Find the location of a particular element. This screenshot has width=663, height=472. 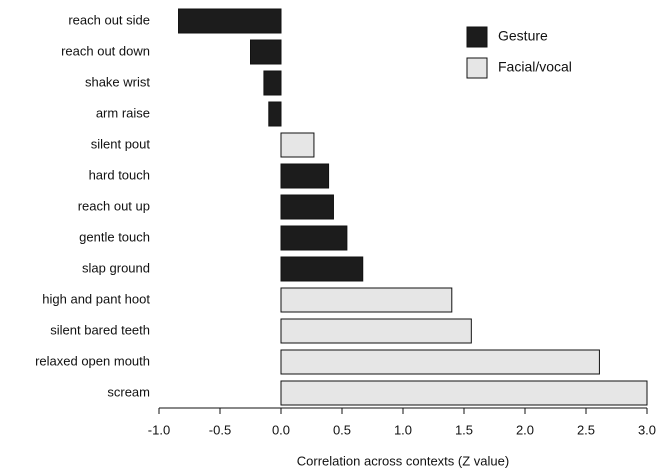

y-tick-label: reach out up is located at coordinates (114, 205).